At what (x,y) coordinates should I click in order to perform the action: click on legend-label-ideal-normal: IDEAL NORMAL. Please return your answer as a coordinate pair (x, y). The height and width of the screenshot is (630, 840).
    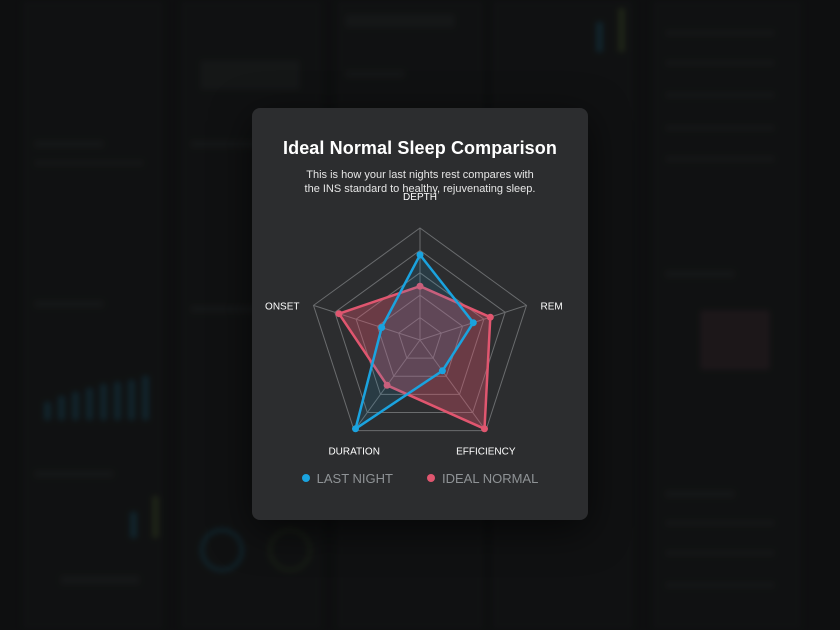
    Looking at the image, I should click on (490, 478).